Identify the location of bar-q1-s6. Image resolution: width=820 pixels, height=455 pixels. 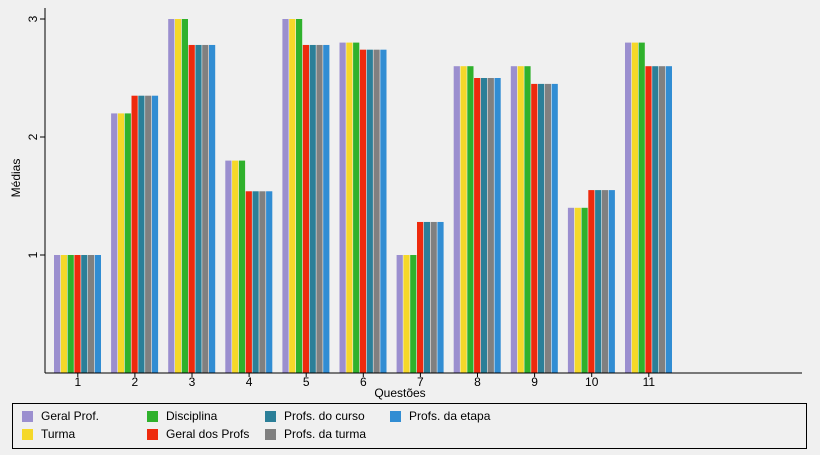
(91, 314).